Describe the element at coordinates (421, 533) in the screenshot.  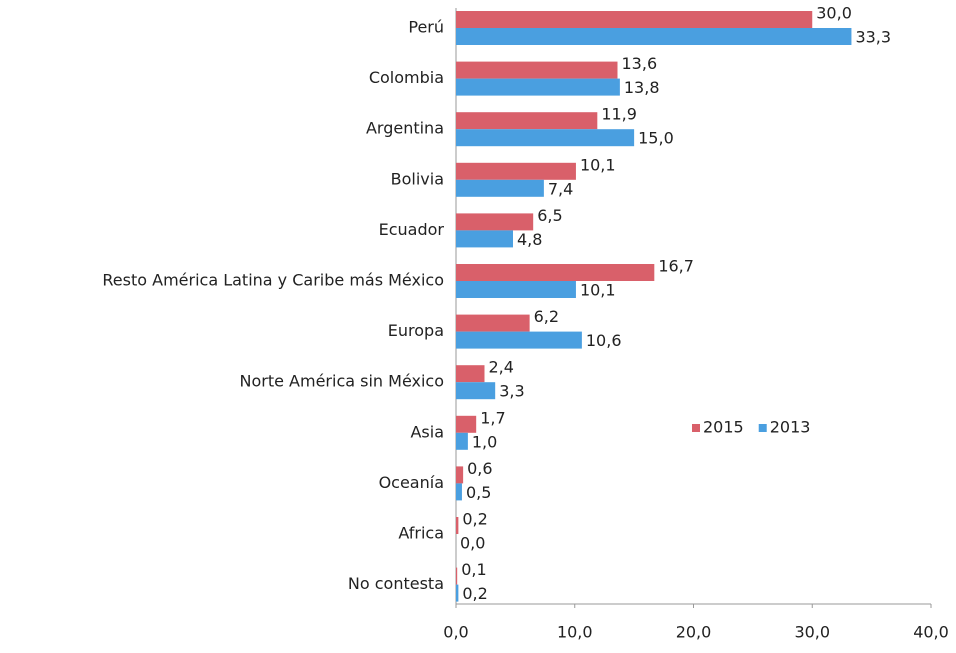
I see `y-tick-label: Africa` at that location.